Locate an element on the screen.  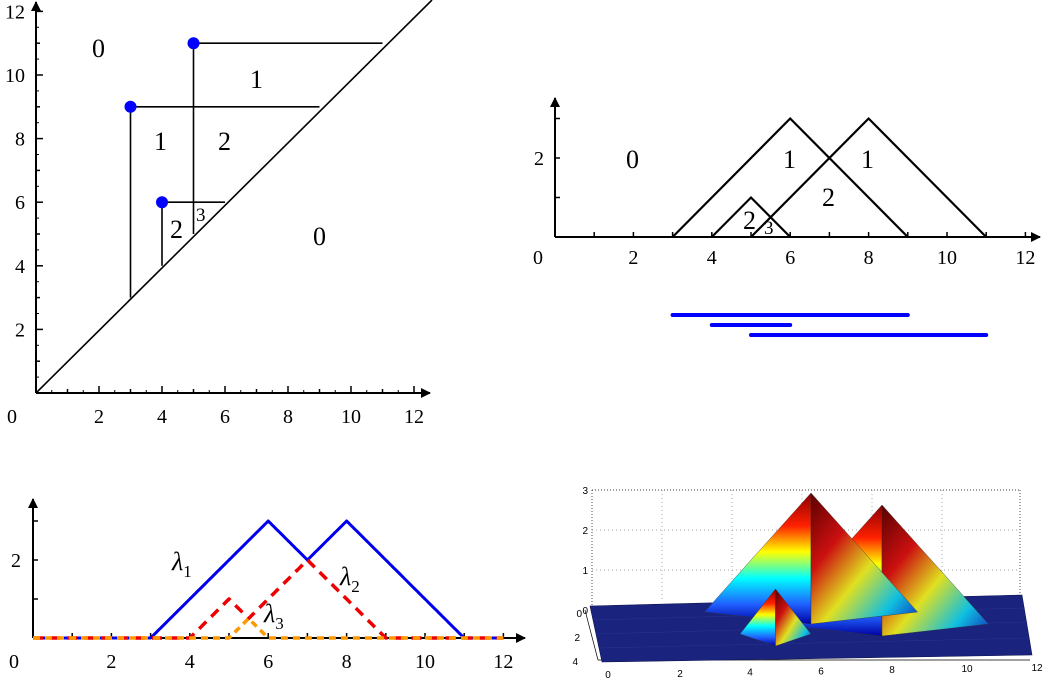
barcode-panel is located at coordinates (829, 325).